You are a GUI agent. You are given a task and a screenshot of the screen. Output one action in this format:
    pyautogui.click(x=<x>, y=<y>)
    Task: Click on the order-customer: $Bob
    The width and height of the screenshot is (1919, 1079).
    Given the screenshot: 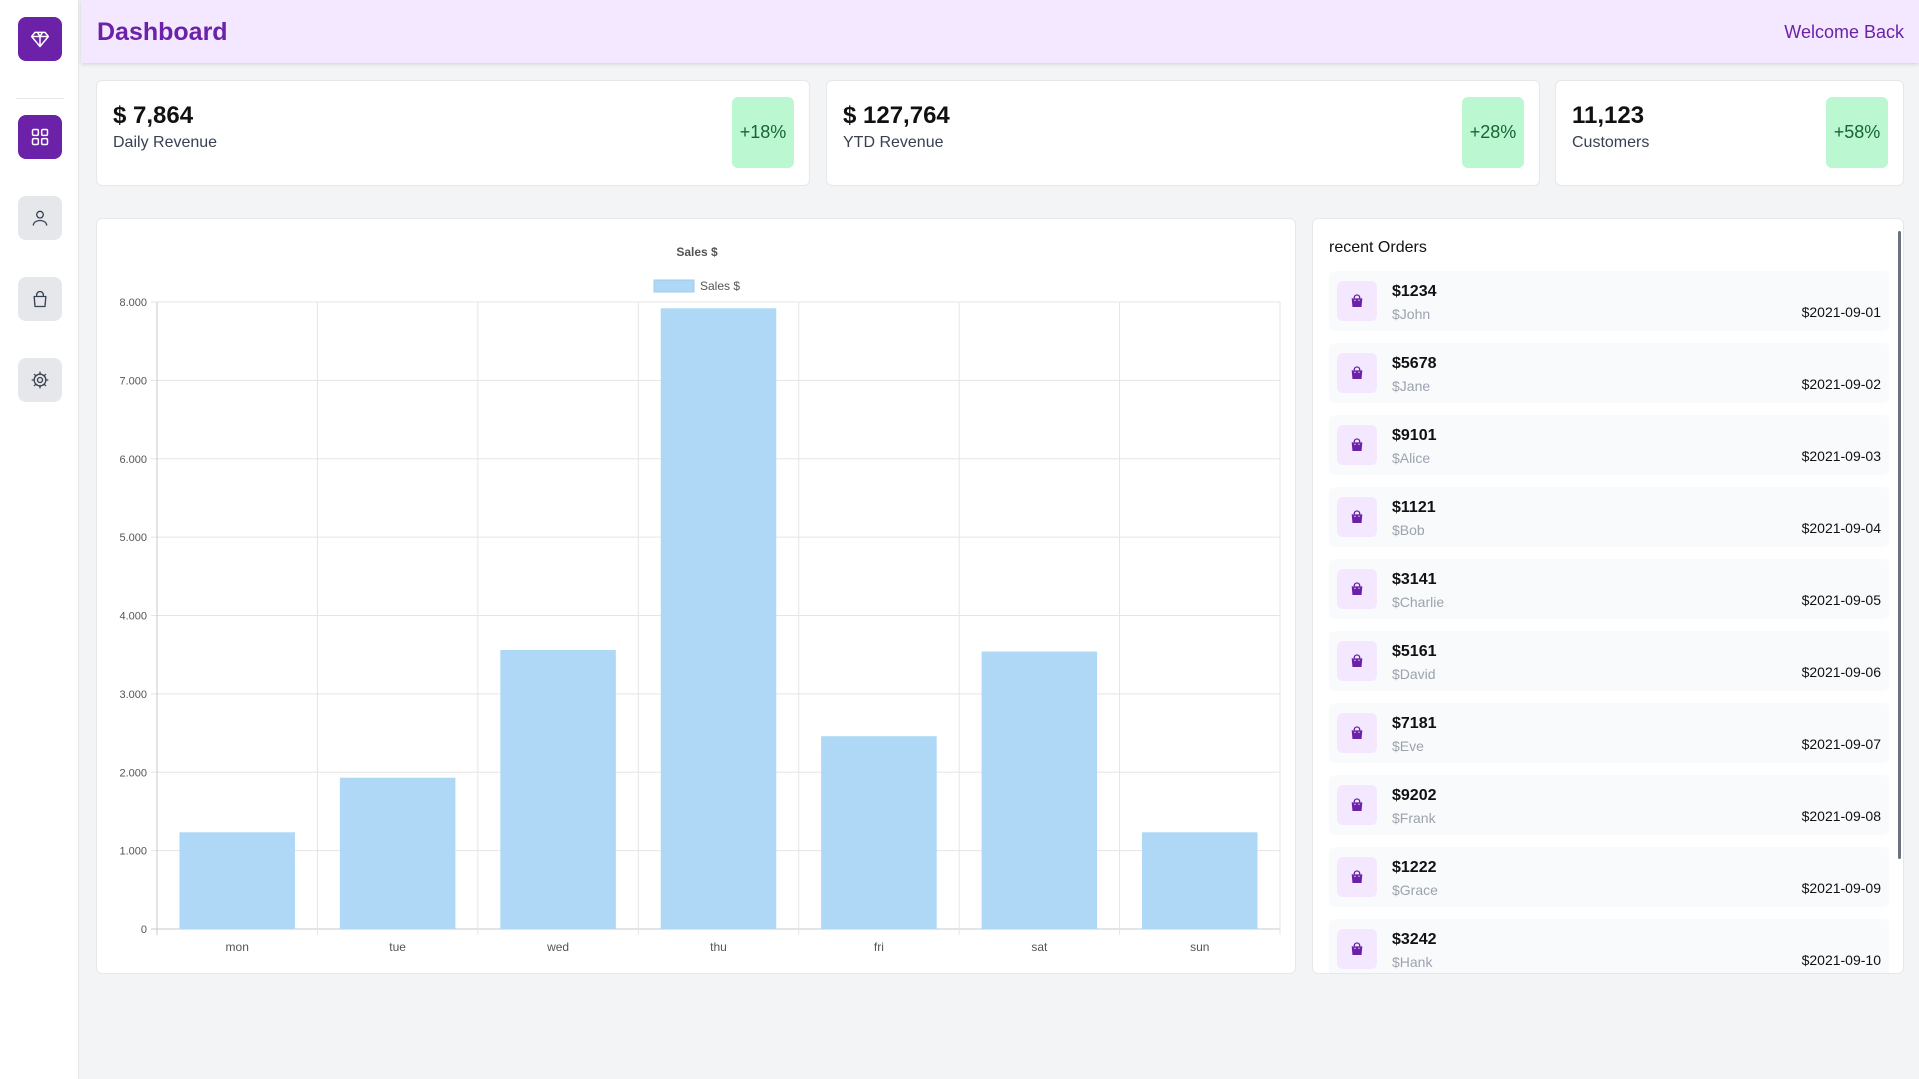 What is the action you would take?
    pyautogui.click(x=1408, y=530)
    